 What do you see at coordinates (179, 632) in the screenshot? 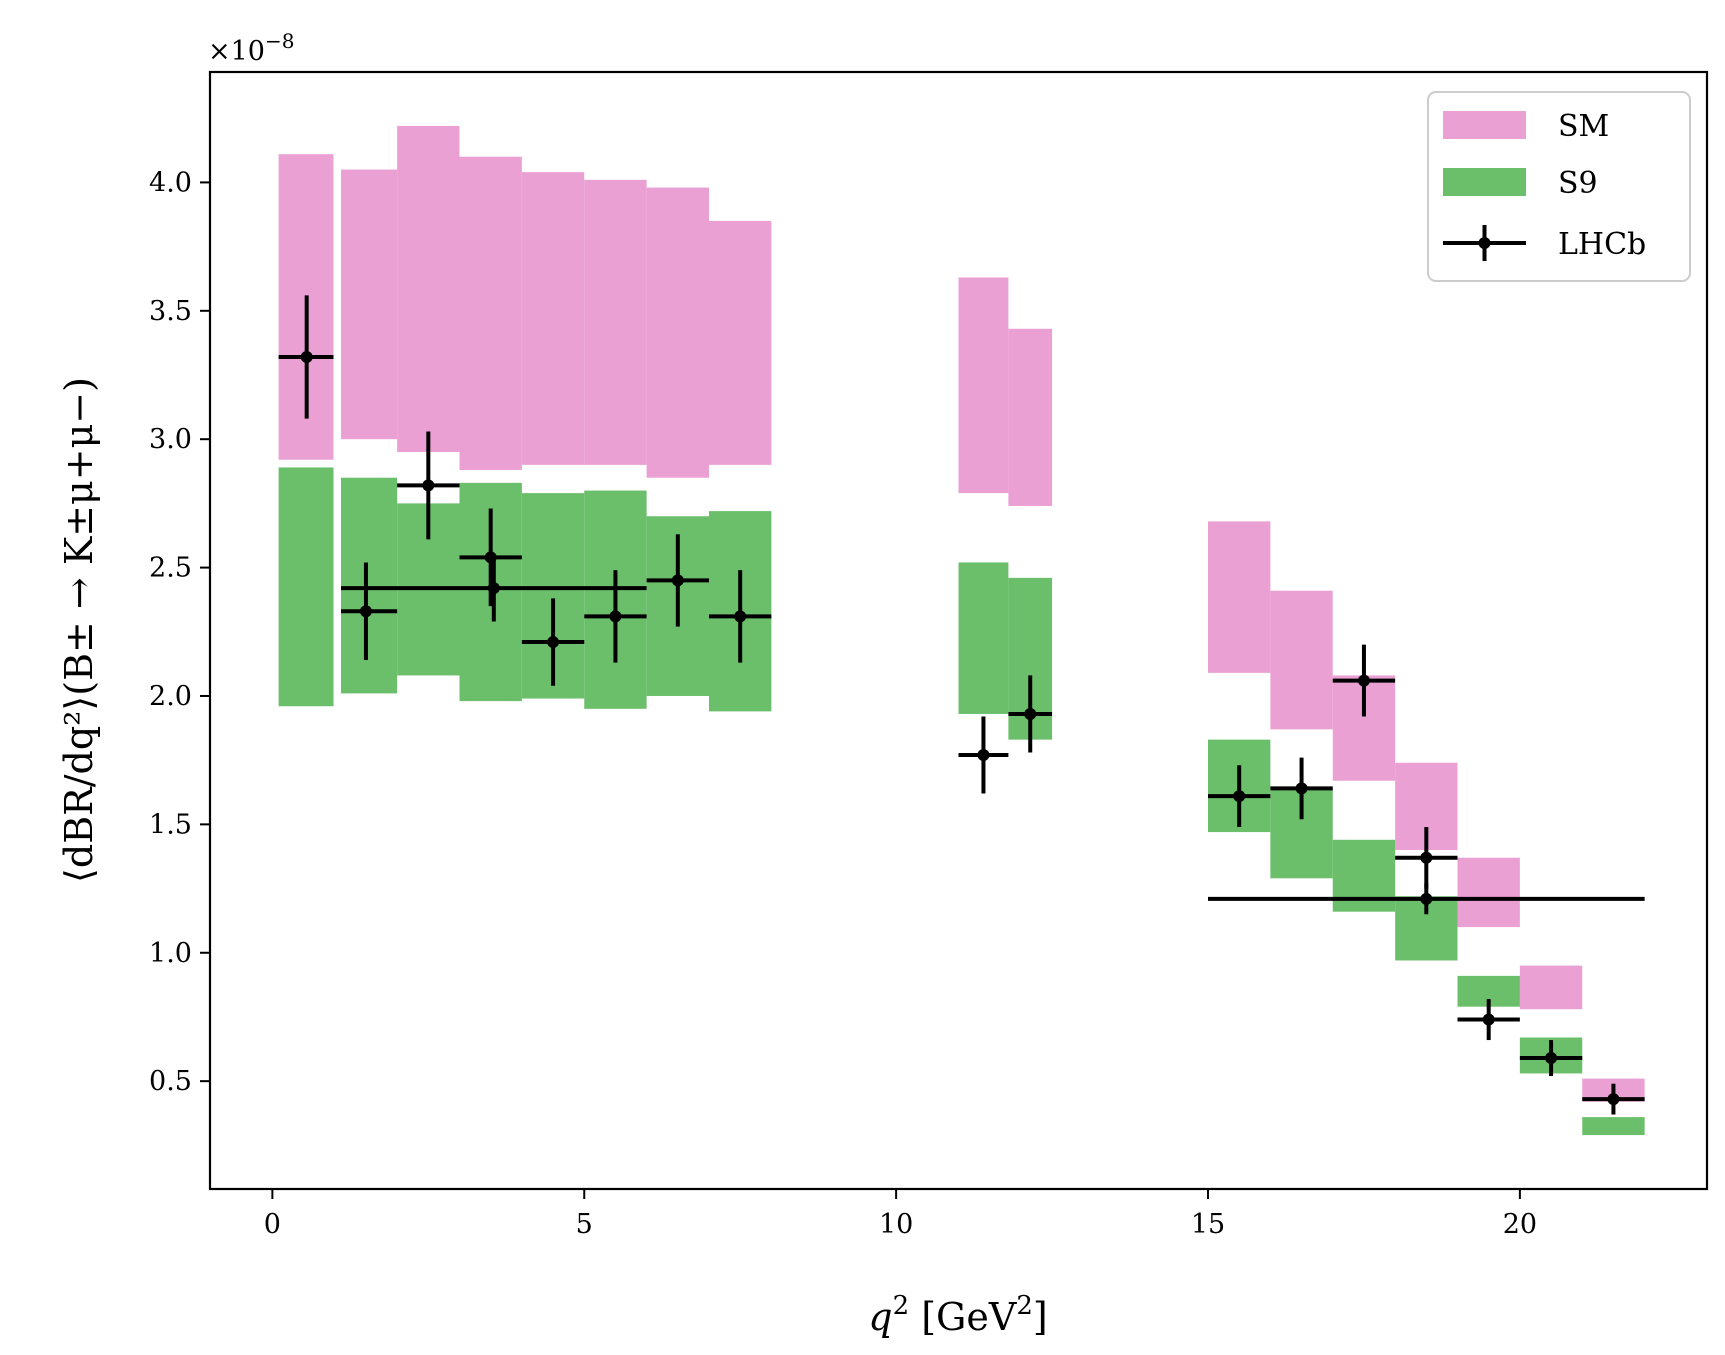
I see `y-axis: 0.5 1.0 1.5 2.0 2.5 3.0 3.5 4.0` at bounding box center [179, 632].